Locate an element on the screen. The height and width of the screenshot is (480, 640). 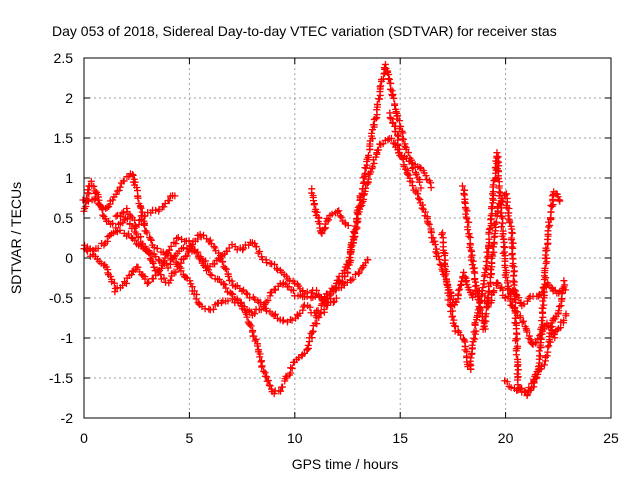
y-tick-label: 2 is located at coordinates (69, 98).